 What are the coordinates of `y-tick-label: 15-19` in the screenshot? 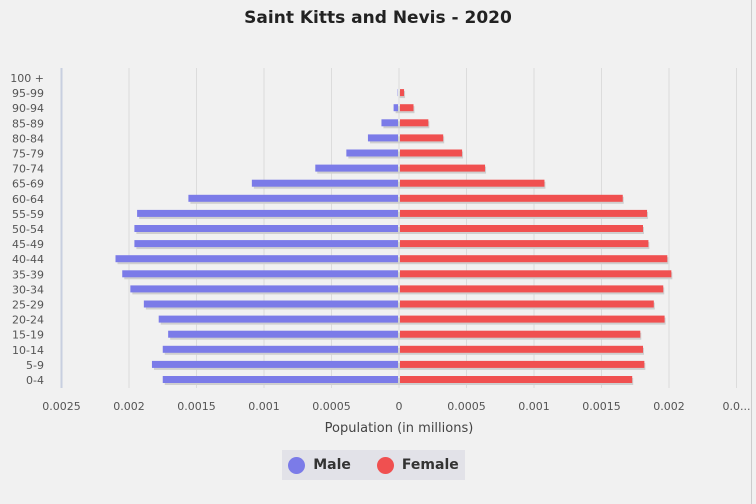 It's located at (28, 335).